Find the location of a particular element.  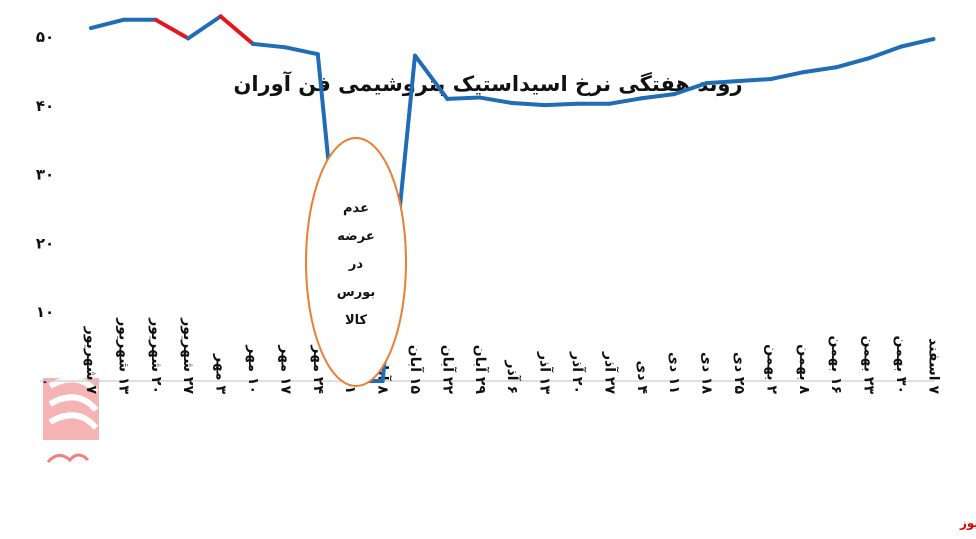

x-tick-label: ۲۲ آبان is located at coordinates (448, 370).